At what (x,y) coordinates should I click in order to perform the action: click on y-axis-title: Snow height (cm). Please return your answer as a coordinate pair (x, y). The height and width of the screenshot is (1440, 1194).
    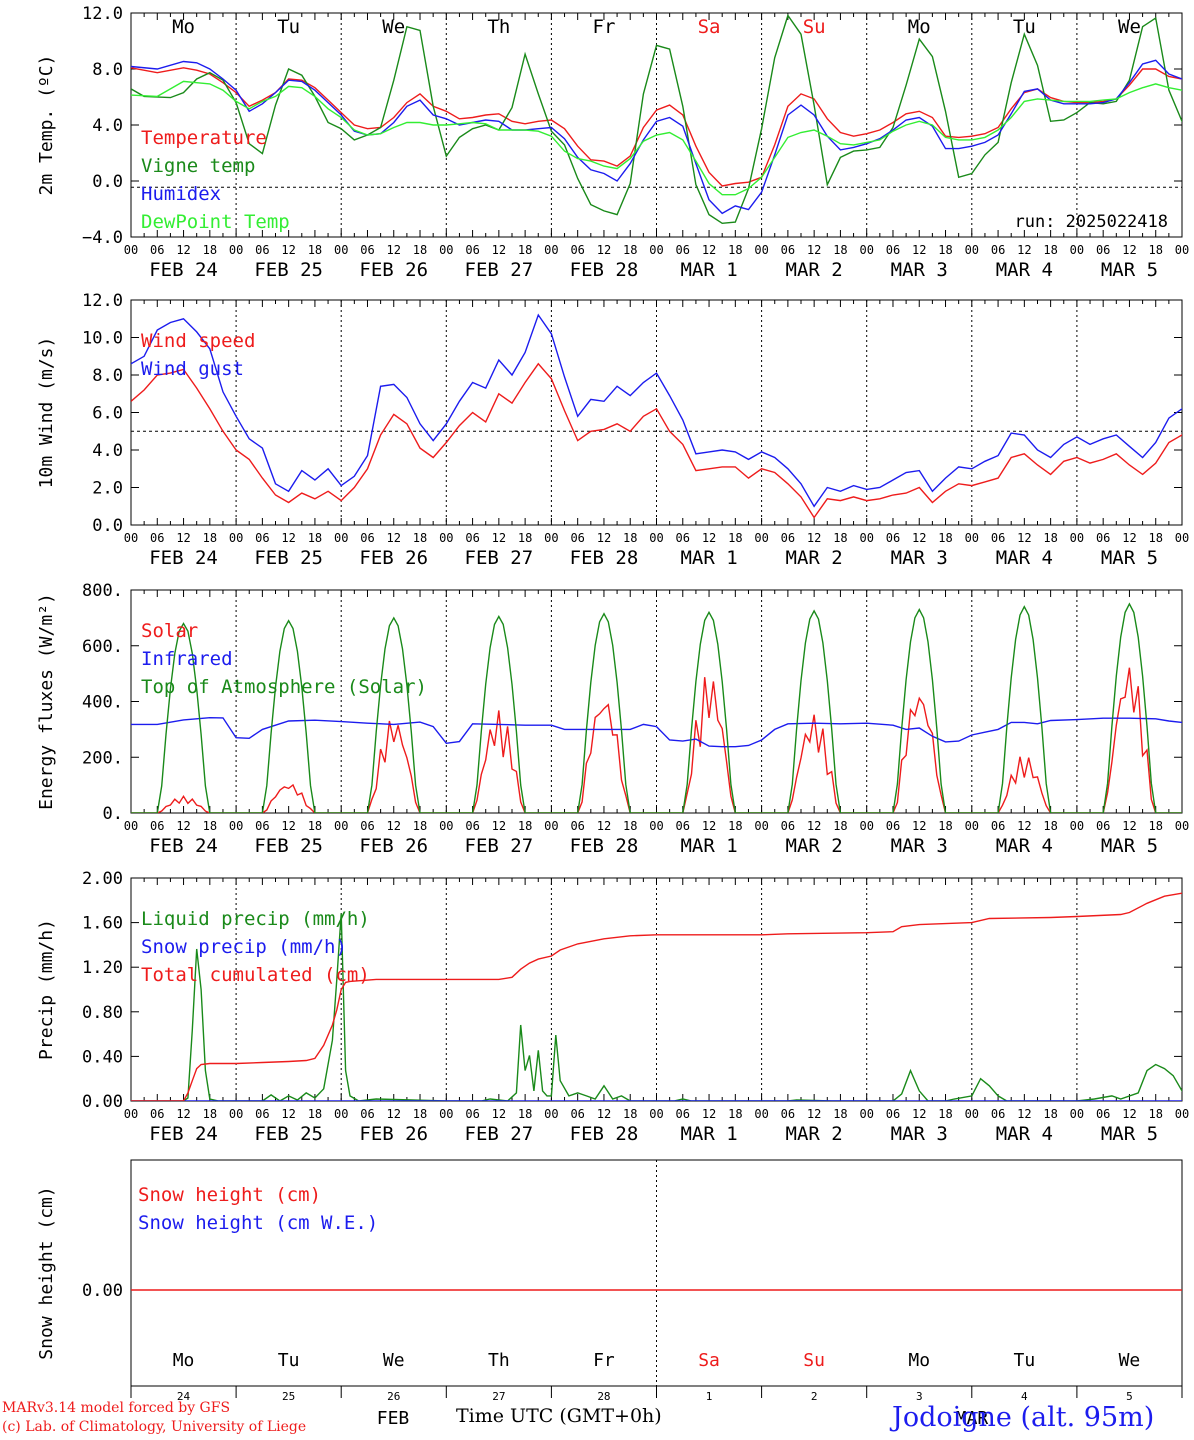
    Looking at the image, I should click on (46, 1272).